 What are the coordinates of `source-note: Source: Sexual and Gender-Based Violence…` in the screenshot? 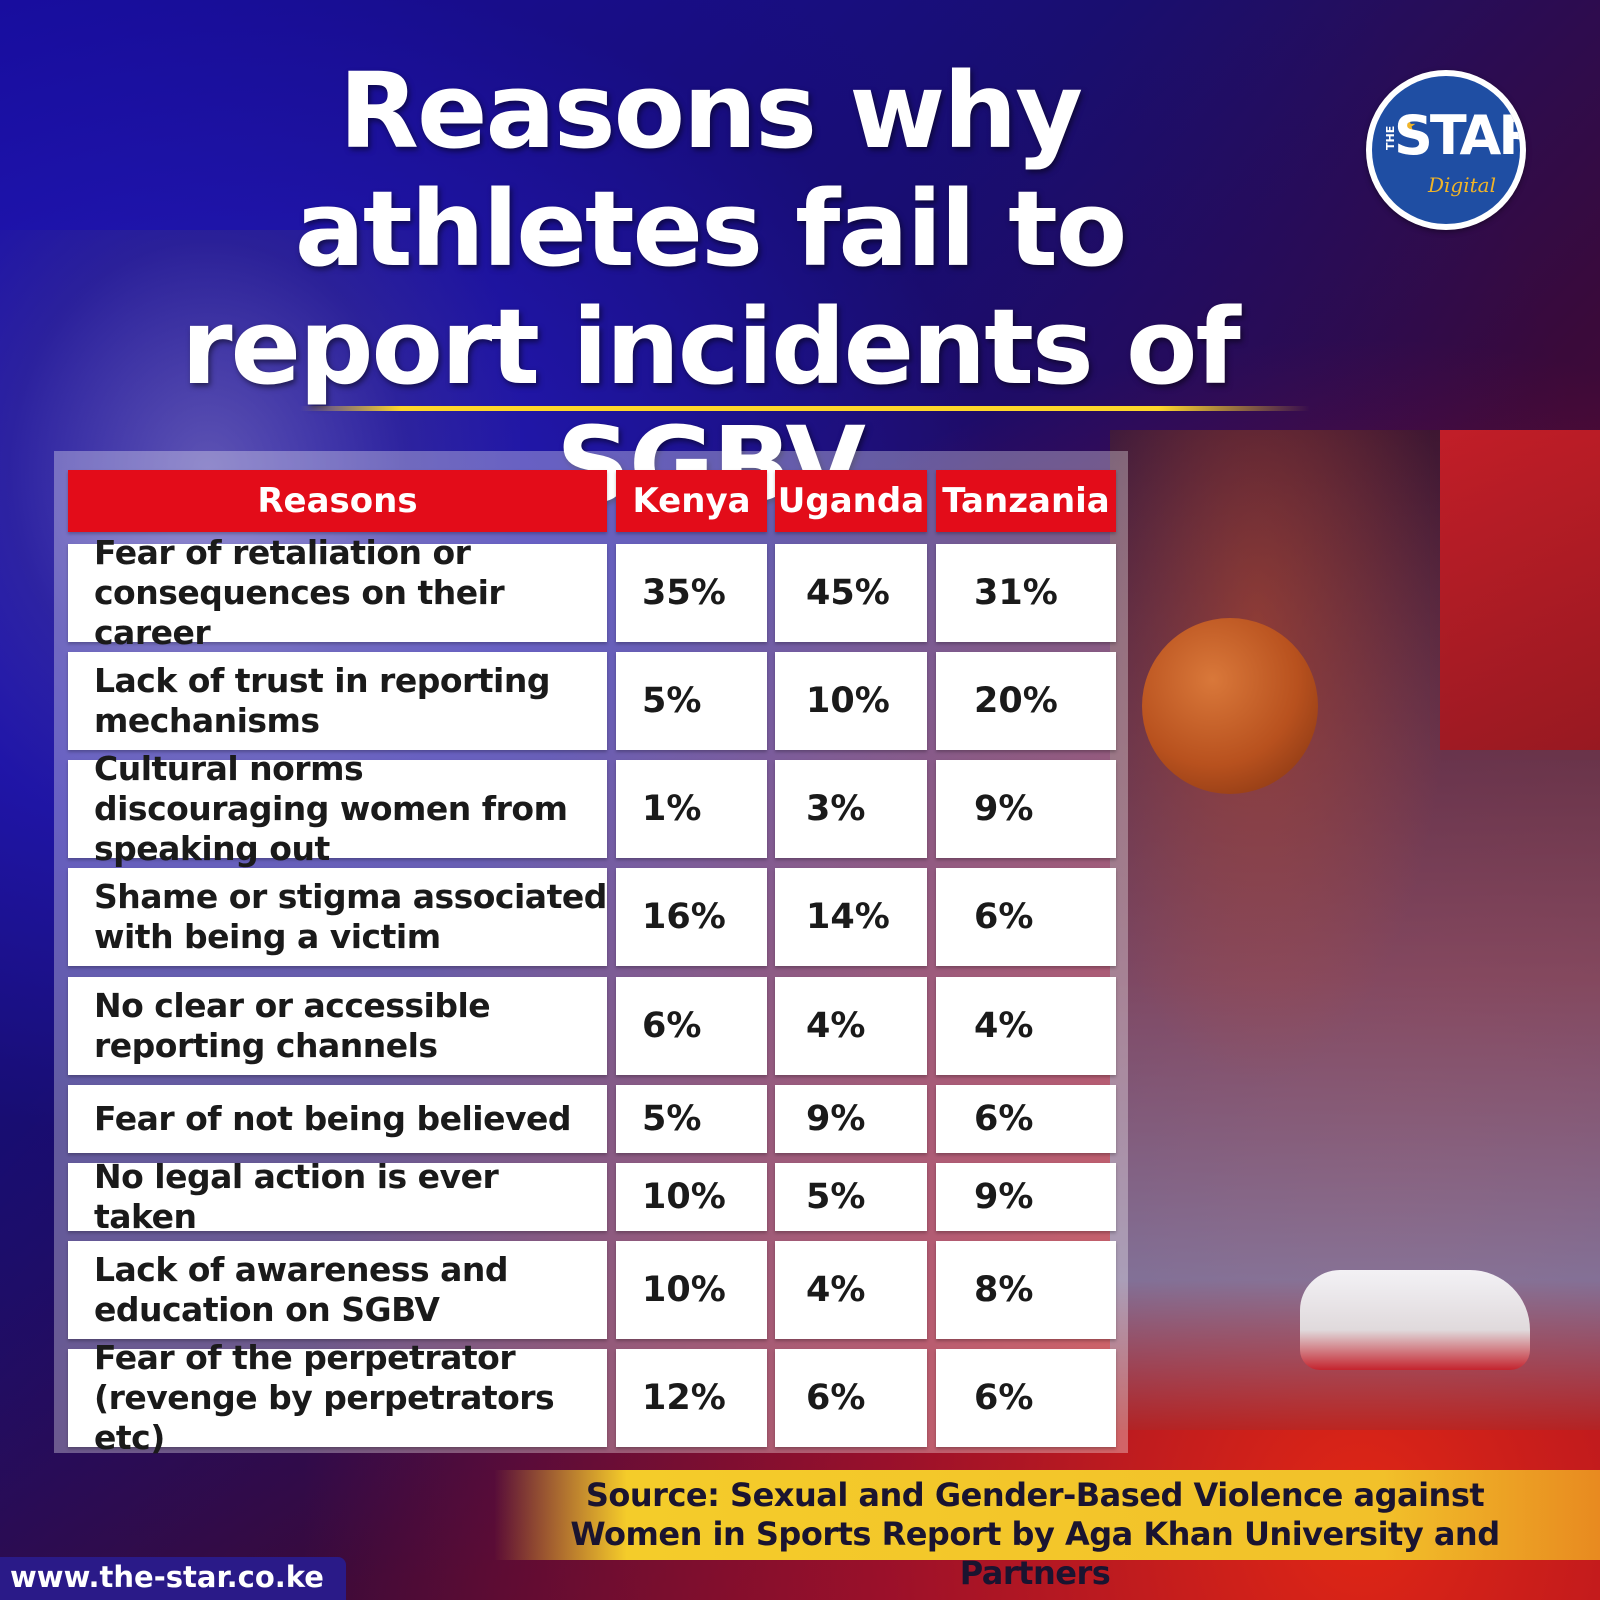 It's located at (1035, 1534).